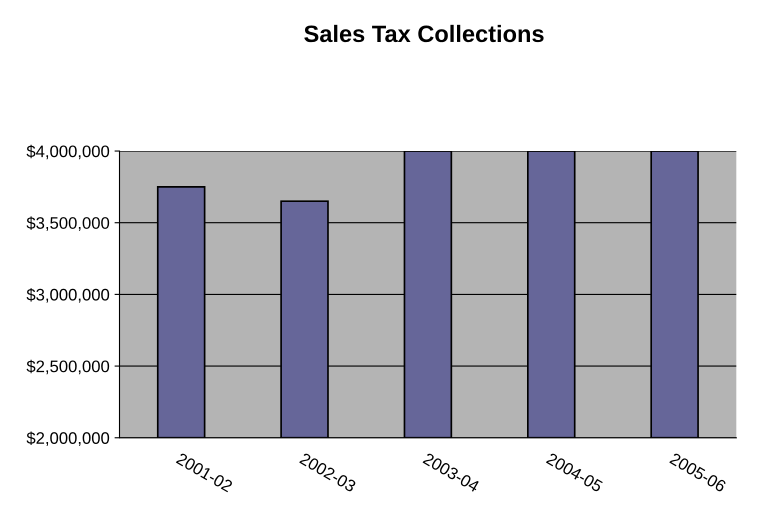 This screenshot has height=512, width=771. Describe the element at coordinates (68, 295) in the screenshot. I see `y-tick-label: $3,000,000` at that location.